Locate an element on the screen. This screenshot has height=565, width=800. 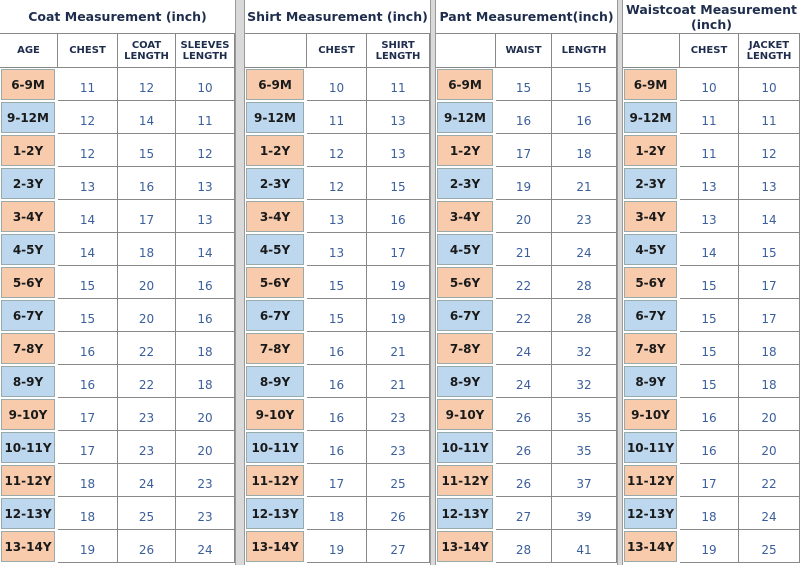
section-title: Coat Measurement (inch) is located at coordinates (117, 17).